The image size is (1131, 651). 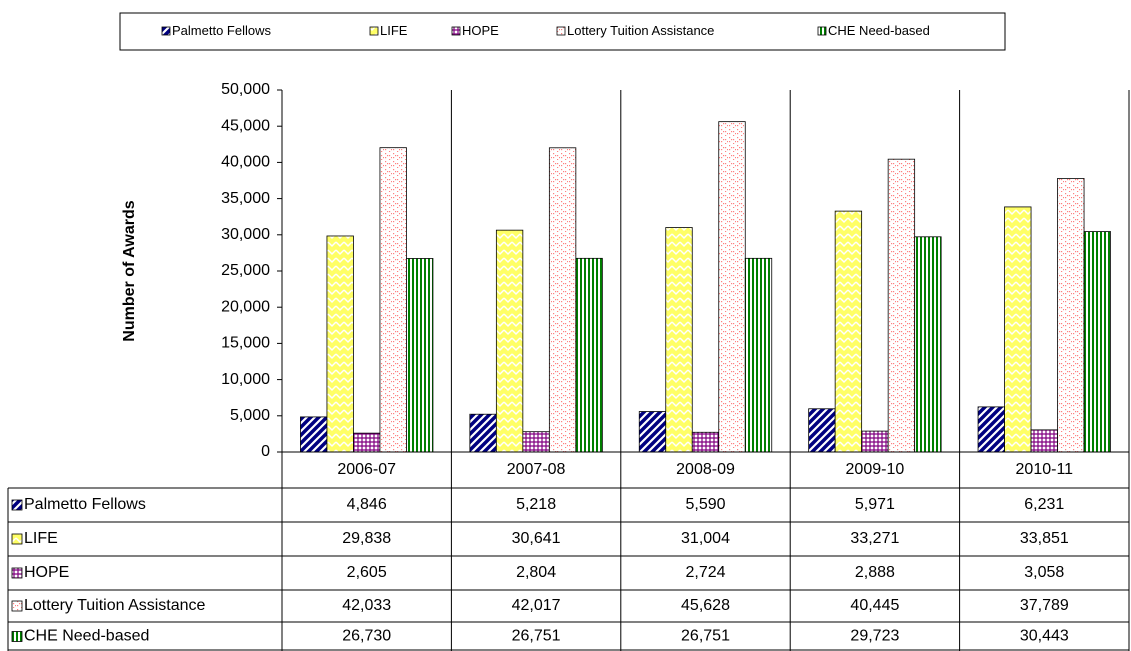 I want to click on y-tick-label: 20,000, so click(x=245, y=306).